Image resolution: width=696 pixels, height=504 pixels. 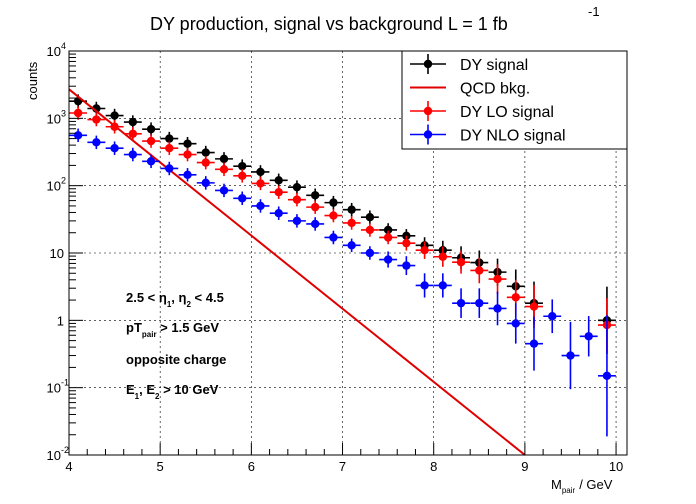 What do you see at coordinates (146, 297) in the screenshot?
I see `annotation-part: 2.5 < η` at bounding box center [146, 297].